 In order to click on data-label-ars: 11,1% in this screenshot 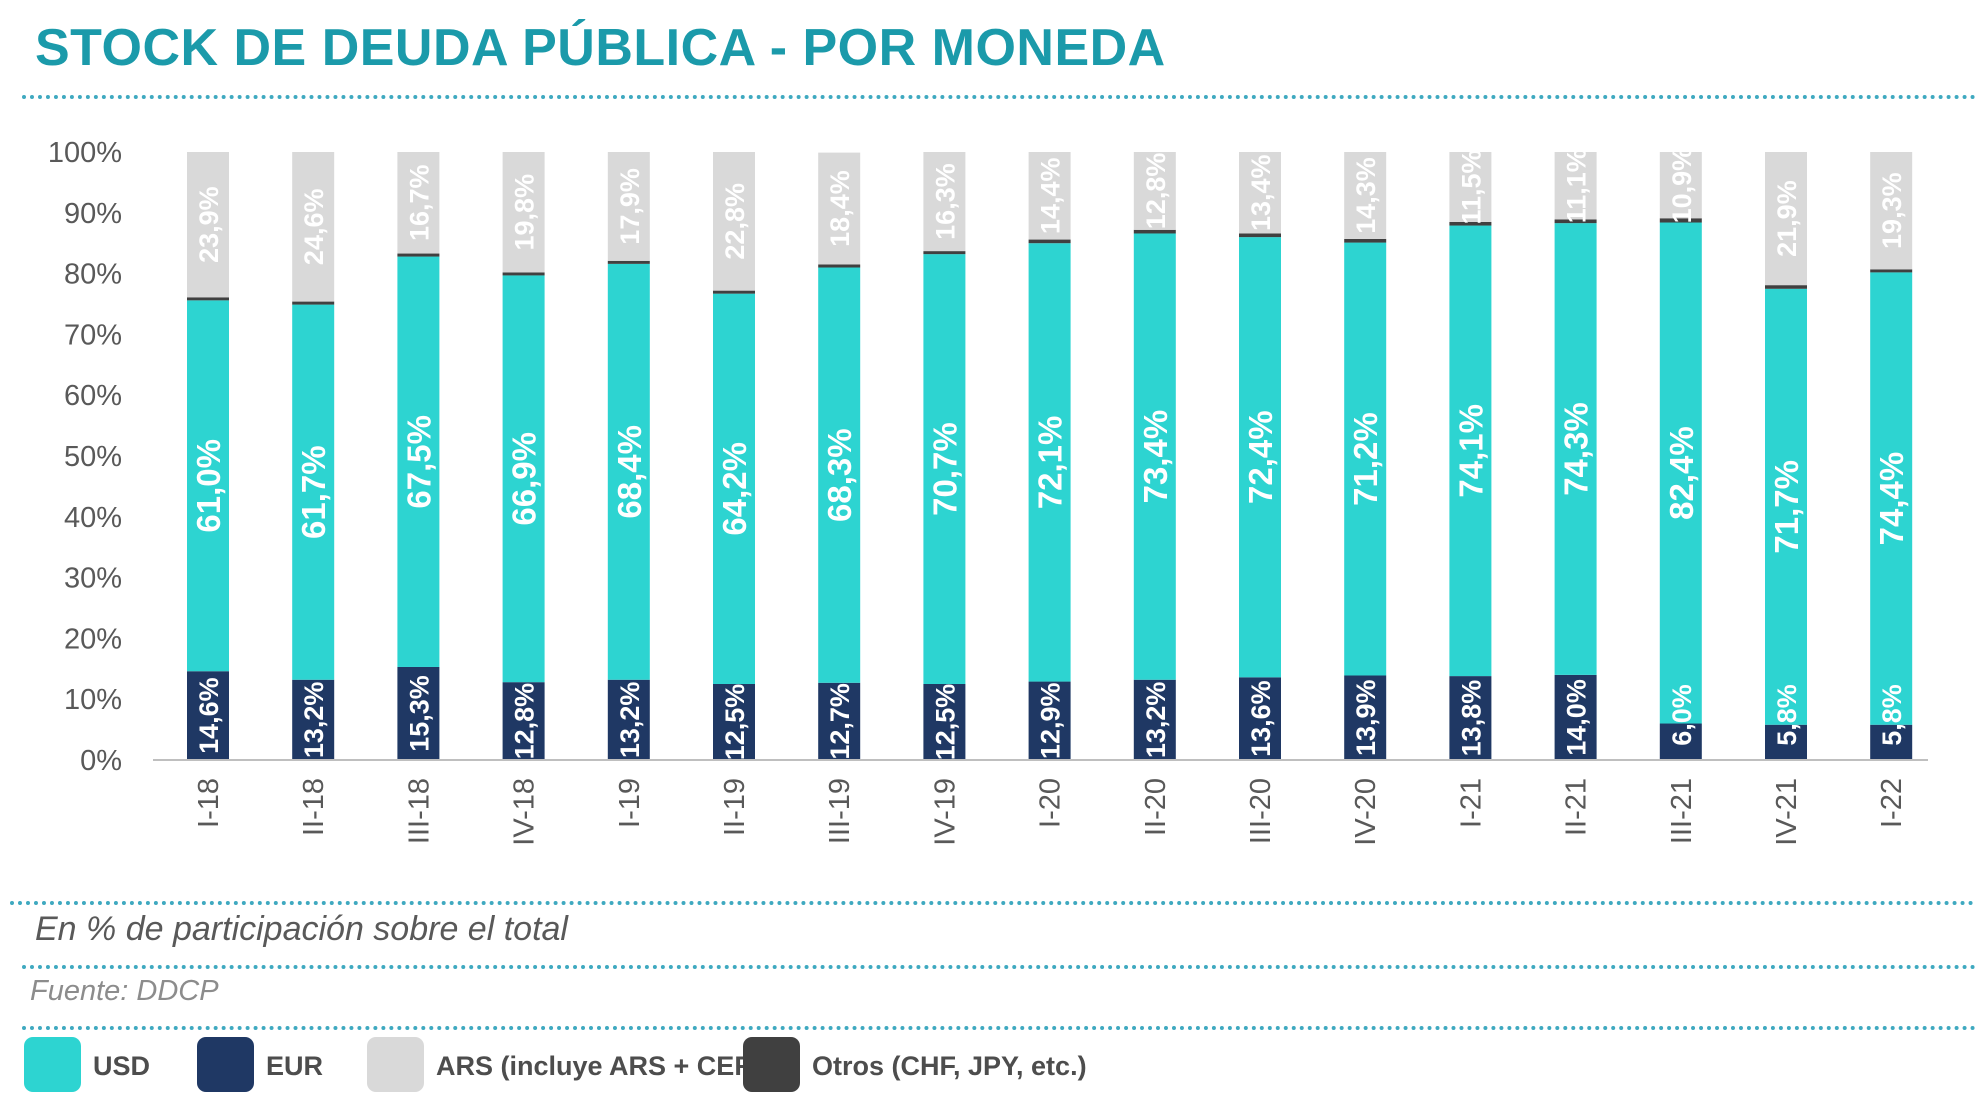, I will do `click(1577, 185)`.